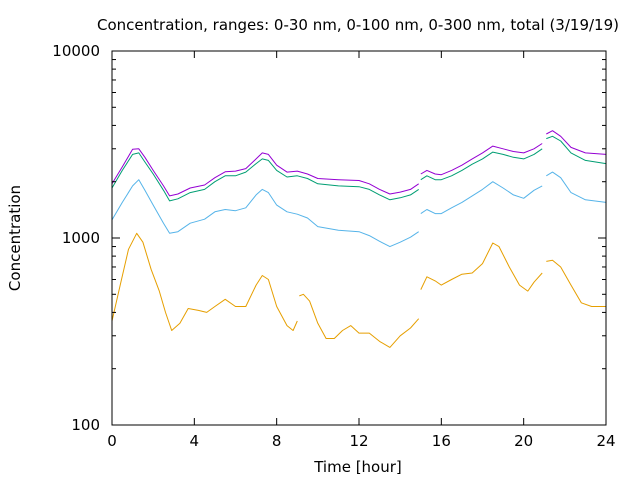 This screenshot has width=640, height=480. What do you see at coordinates (195, 441) in the screenshot?
I see `x-tick-label: 4` at bounding box center [195, 441].